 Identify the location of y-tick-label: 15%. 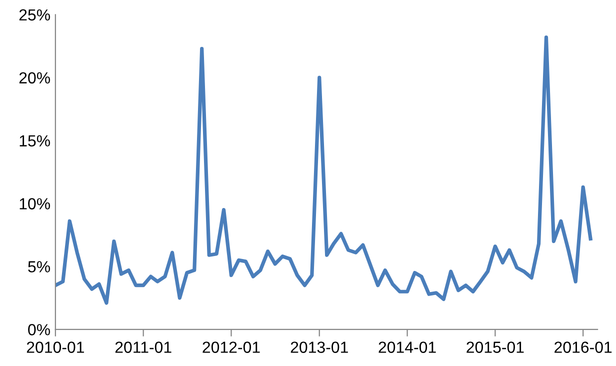
(35, 140).